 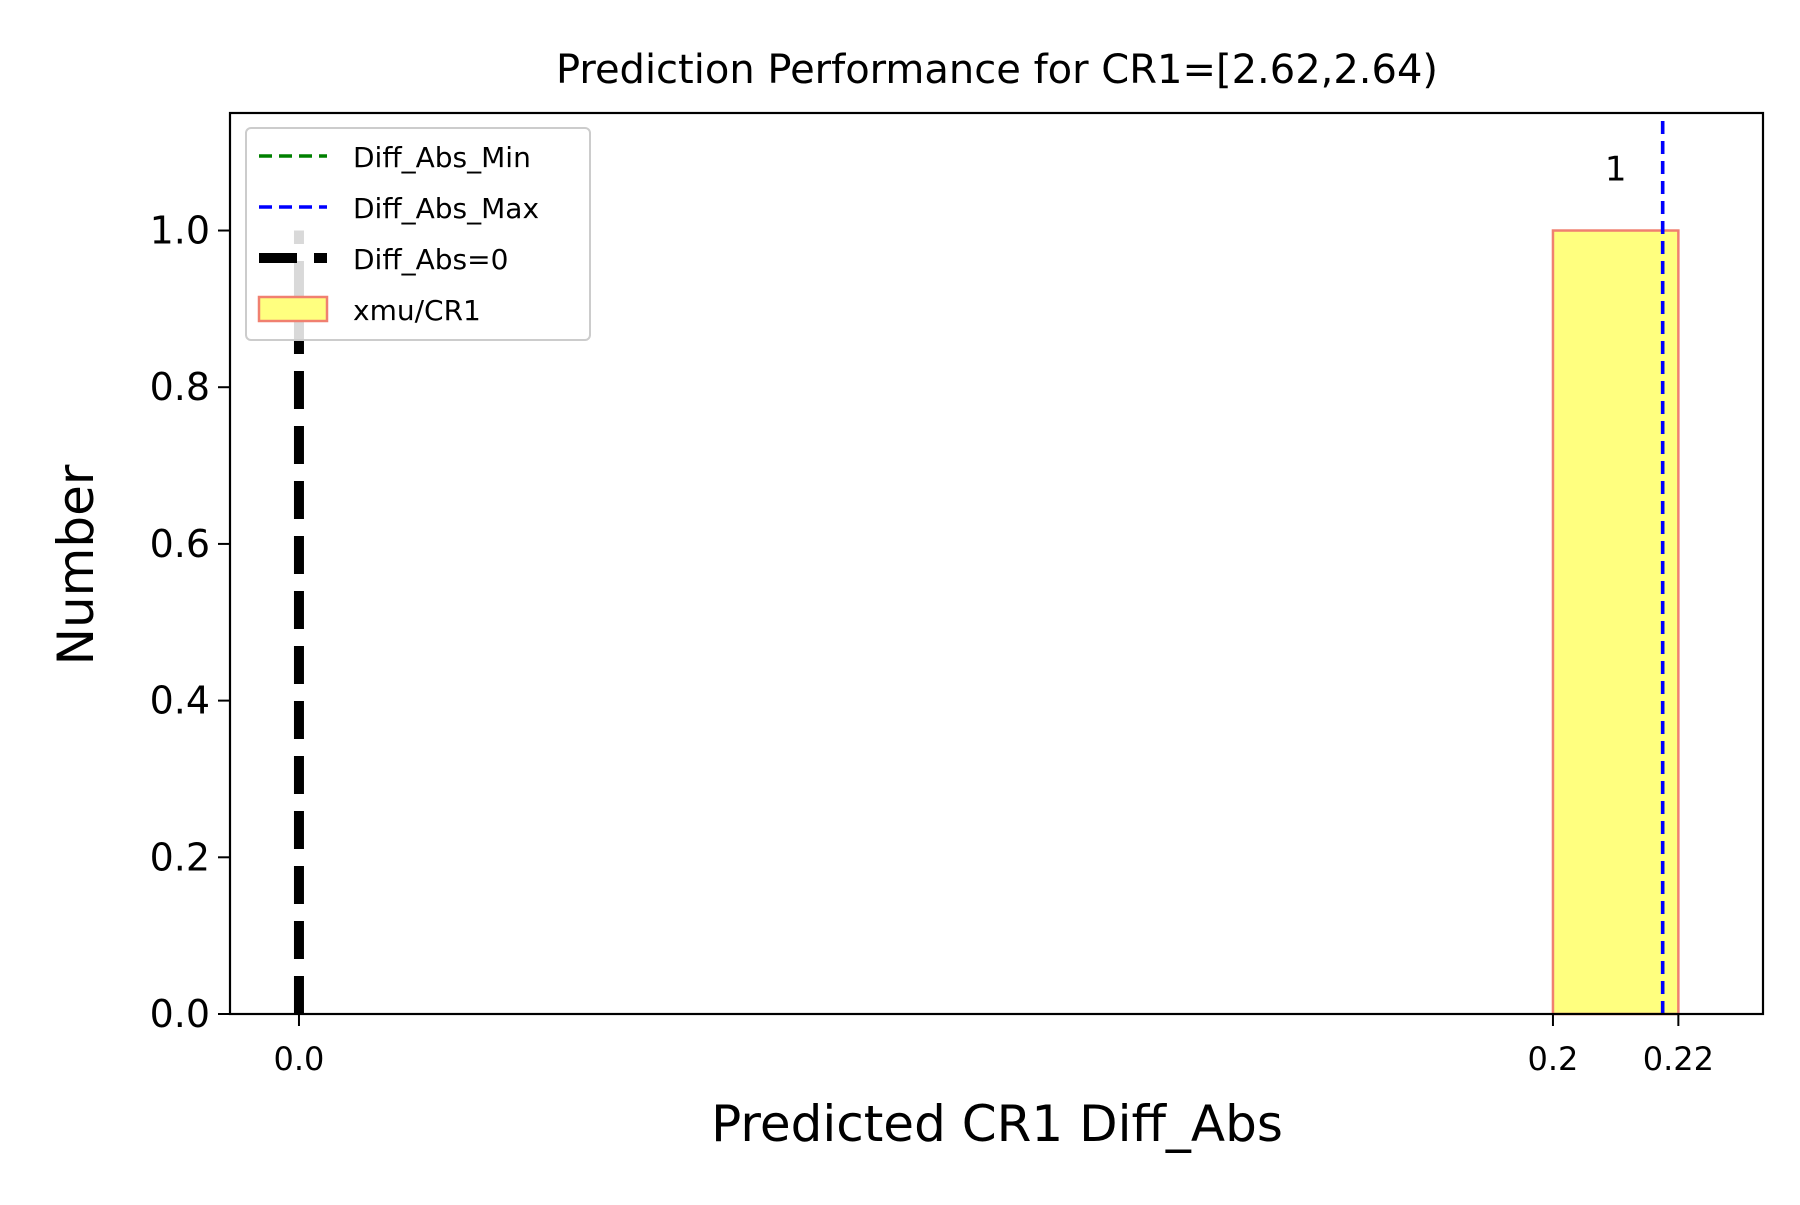 I want to click on legend-label: Diff_Abs_Min, so click(x=442, y=157).